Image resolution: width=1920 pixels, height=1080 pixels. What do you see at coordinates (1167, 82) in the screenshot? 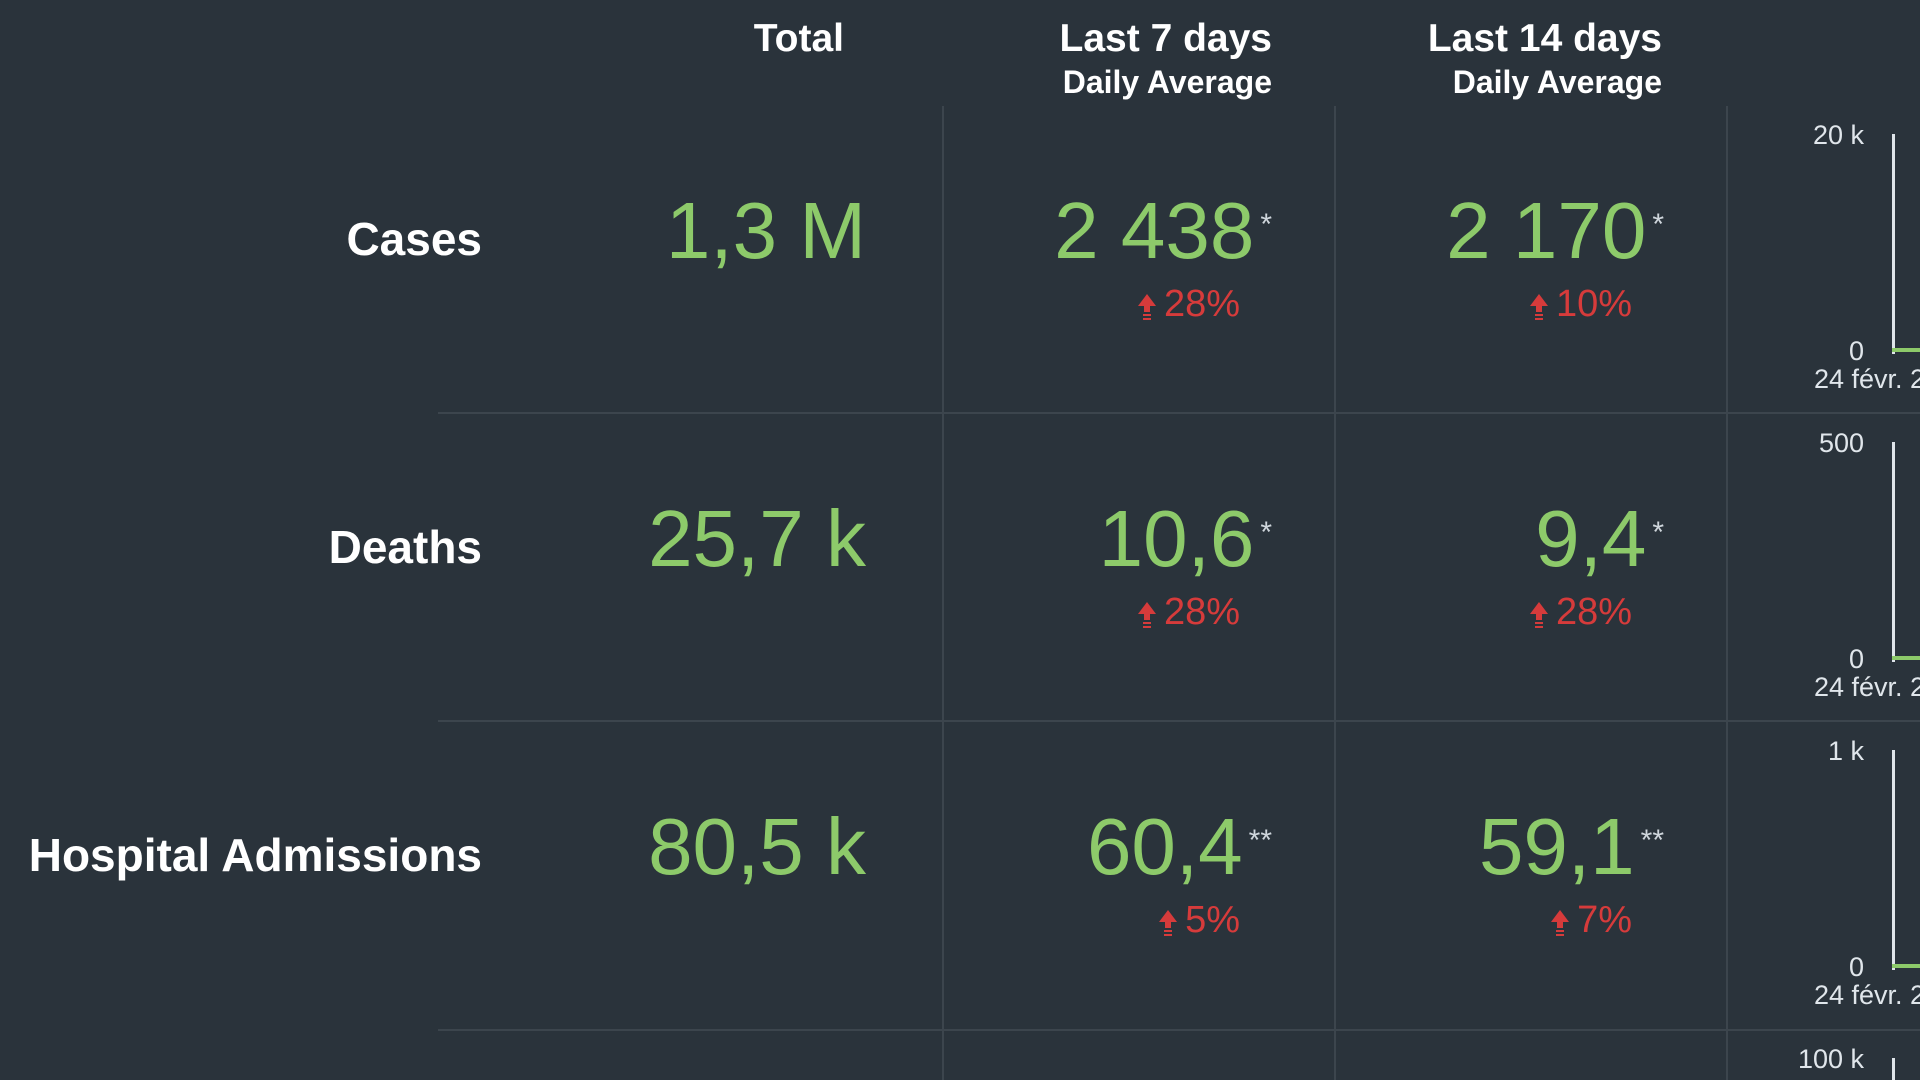
I see `column-header-last7-subtitle: Daily Average` at bounding box center [1167, 82].